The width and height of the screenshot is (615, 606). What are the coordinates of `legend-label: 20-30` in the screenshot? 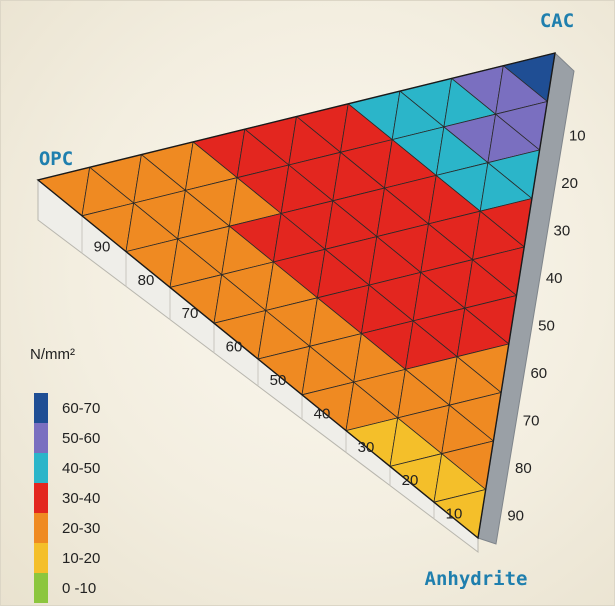 It's located at (81, 528).